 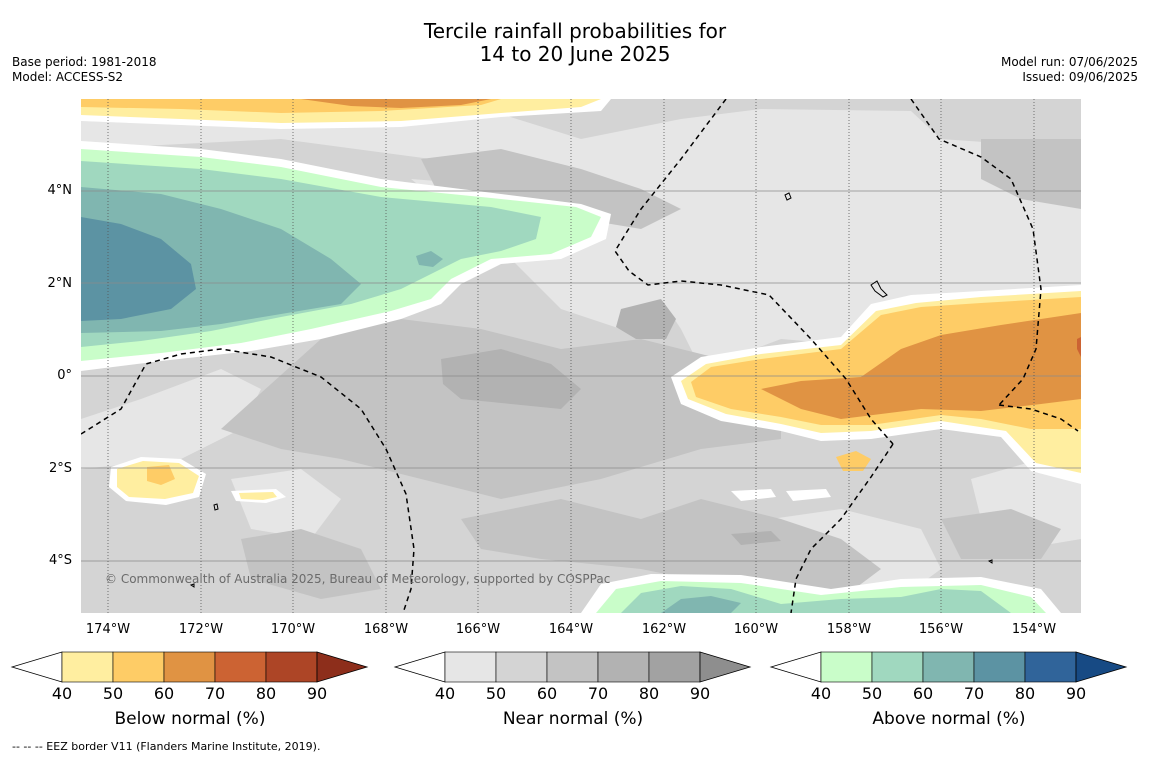 I want to click on model-run-text: Model run: 07/06/2025, so click(x=1069, y=62).